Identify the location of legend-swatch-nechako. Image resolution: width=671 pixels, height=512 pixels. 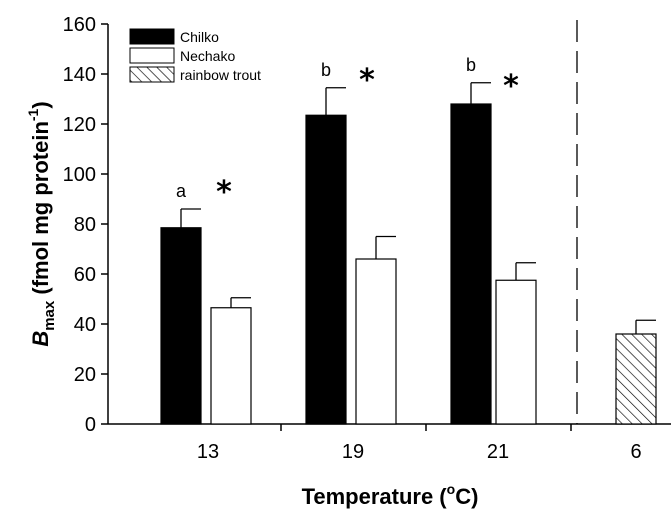
(152, 55).